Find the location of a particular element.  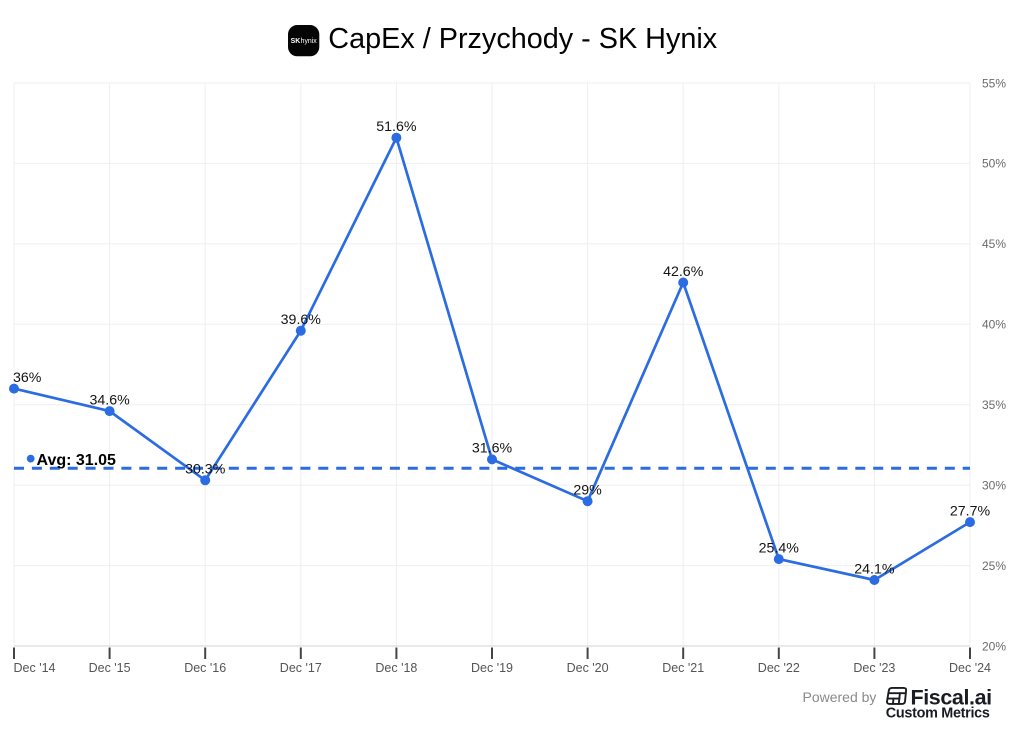

svg-text: Dec '21 is located at coordinates (683, 668).